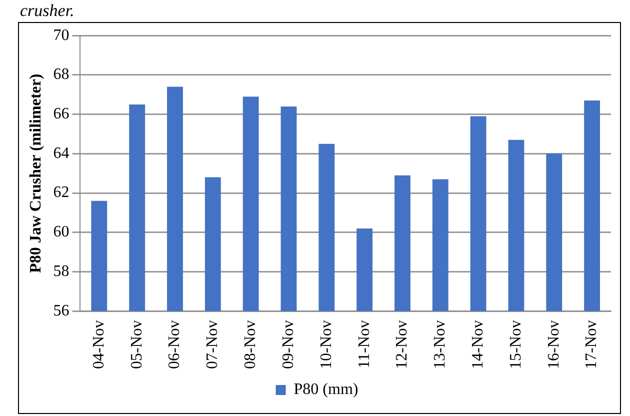 This screenshot has height=416, width=630. Describe the element at coordinates (61, 271) in the screenshot. I see `y-tick-label: 58` at that location.